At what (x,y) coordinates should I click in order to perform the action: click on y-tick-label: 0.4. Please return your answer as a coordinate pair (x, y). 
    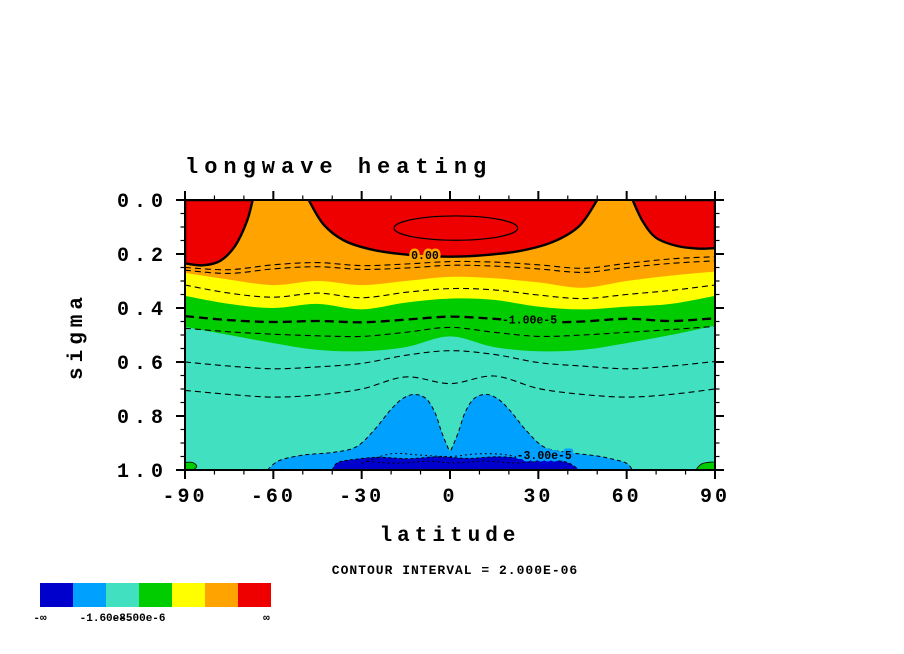
    Looking at the image, I should click on (142, 310).